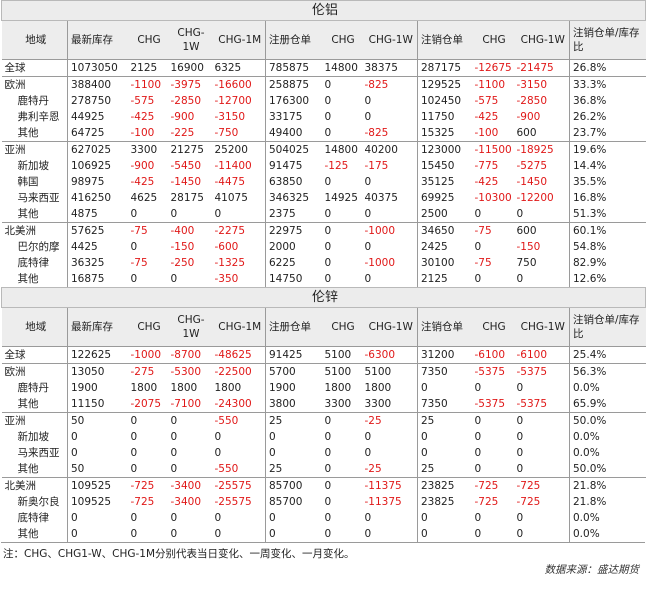  I want to click on value-cell: -350, so click(238, 279).